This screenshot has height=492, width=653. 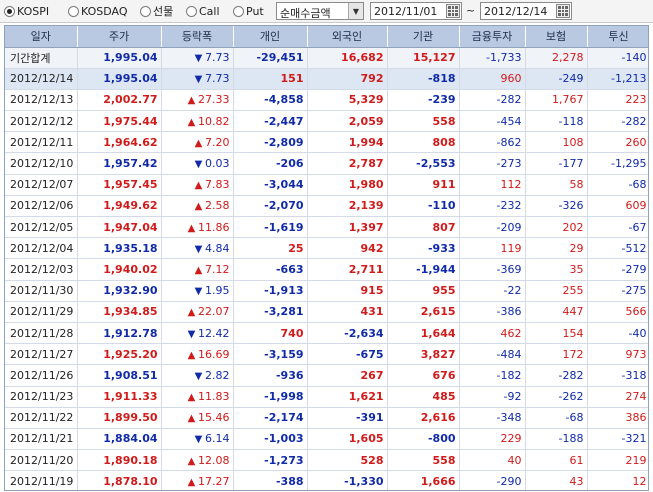 What do you see at coordinates (41, 185) in the screenshot?
I see `date-cell: 2012/12/07` at bounding box center [41, 185].